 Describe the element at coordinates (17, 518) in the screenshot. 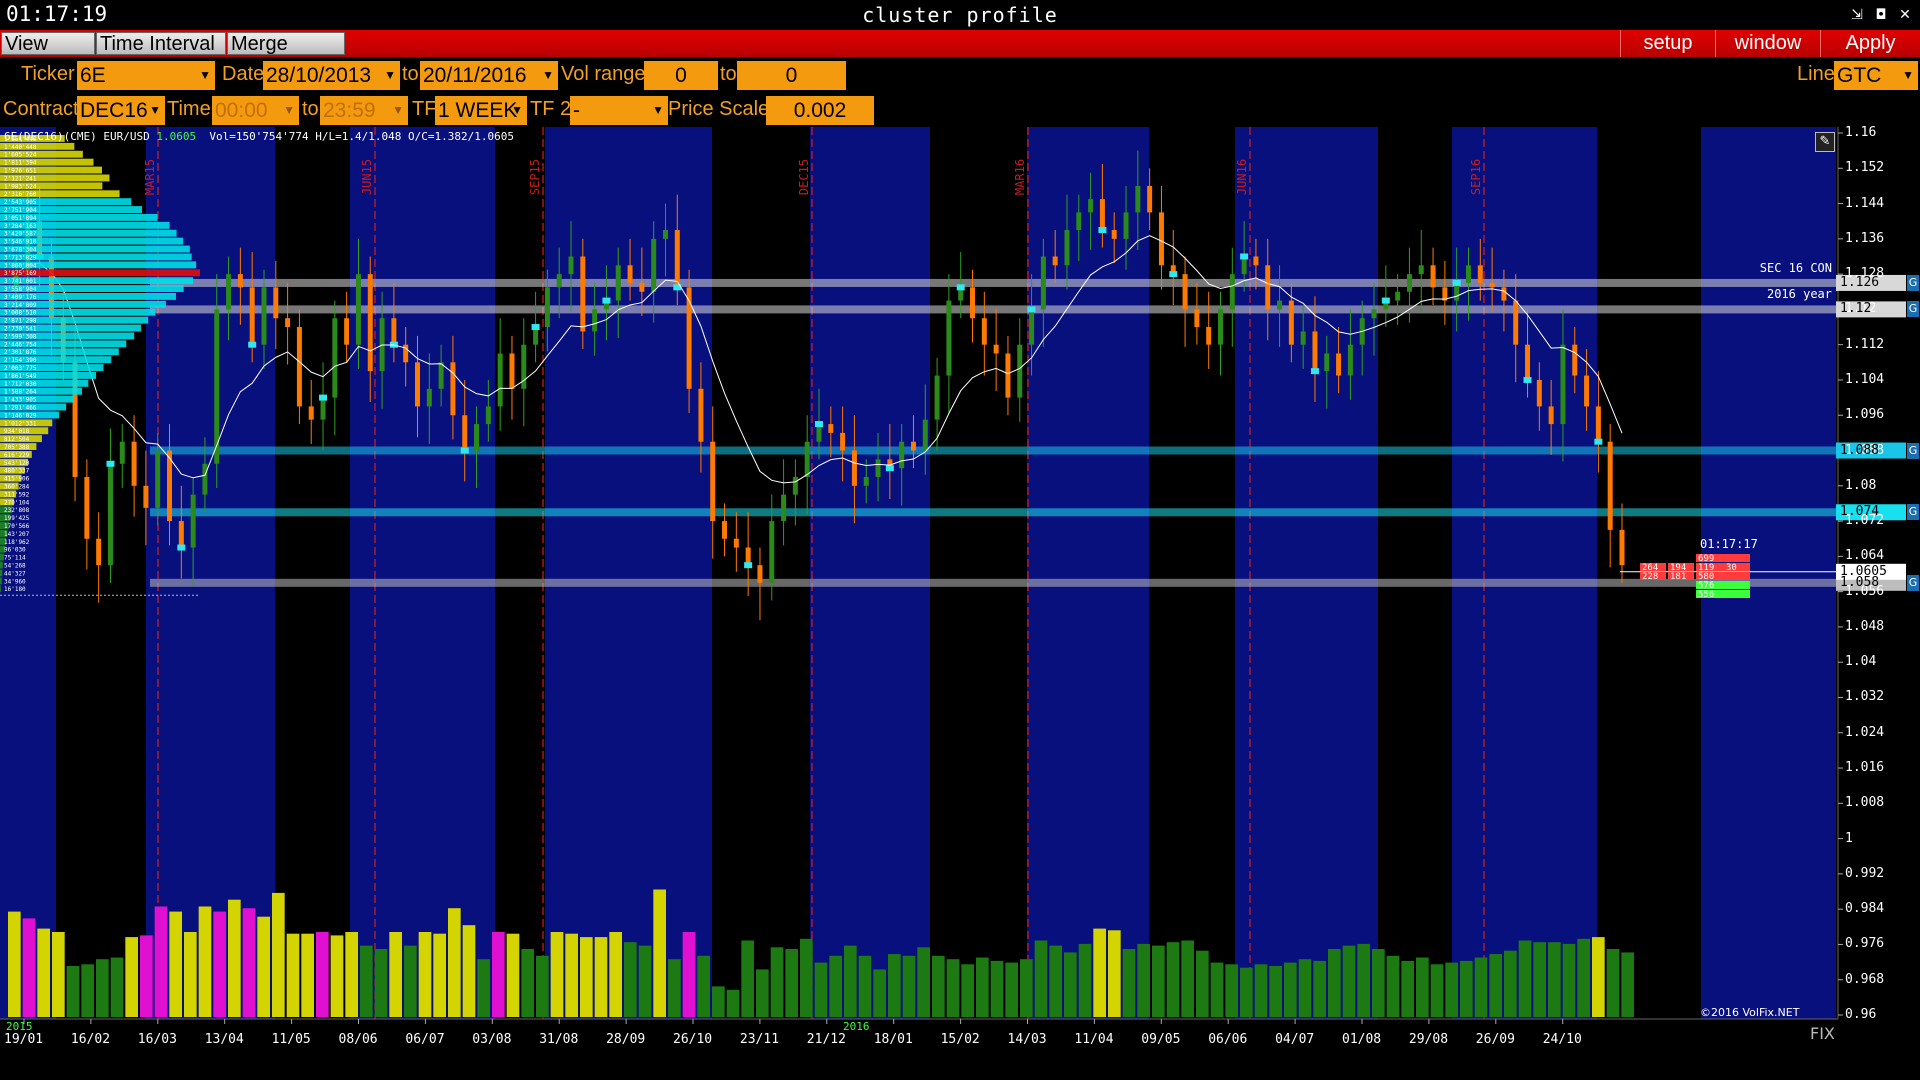

I see `profile-label: 199'425` at that location.